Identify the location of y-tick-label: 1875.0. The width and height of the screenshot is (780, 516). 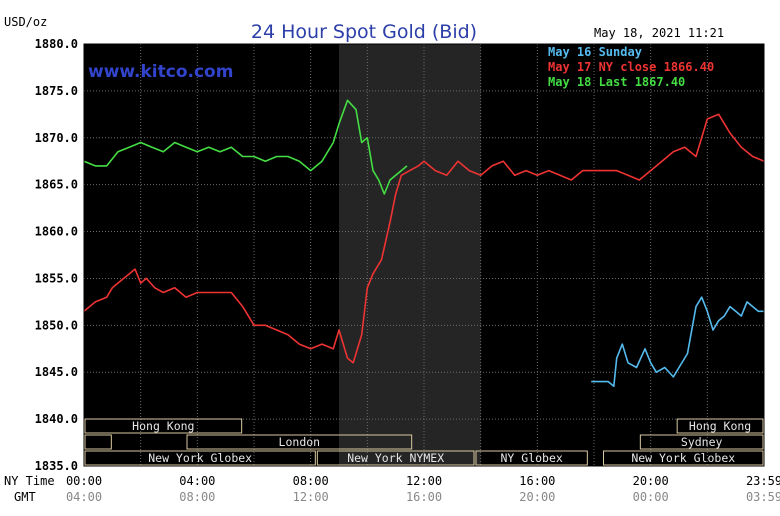
(56, 91).